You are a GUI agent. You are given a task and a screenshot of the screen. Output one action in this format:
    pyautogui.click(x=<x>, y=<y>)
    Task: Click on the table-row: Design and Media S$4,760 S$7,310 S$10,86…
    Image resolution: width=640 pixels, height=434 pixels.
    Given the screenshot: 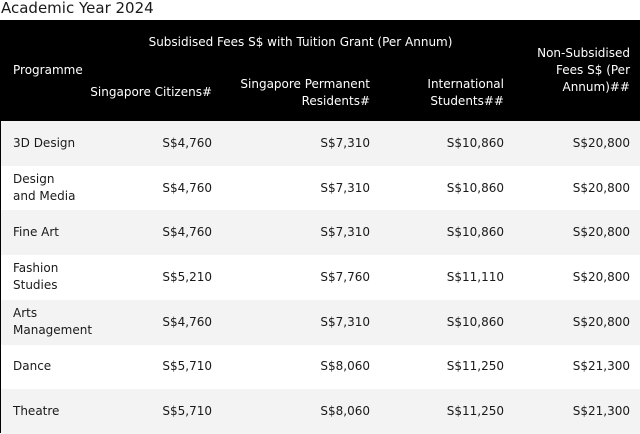 What is the action you would take?
    pyautogui.click(x=320, y=188)
    